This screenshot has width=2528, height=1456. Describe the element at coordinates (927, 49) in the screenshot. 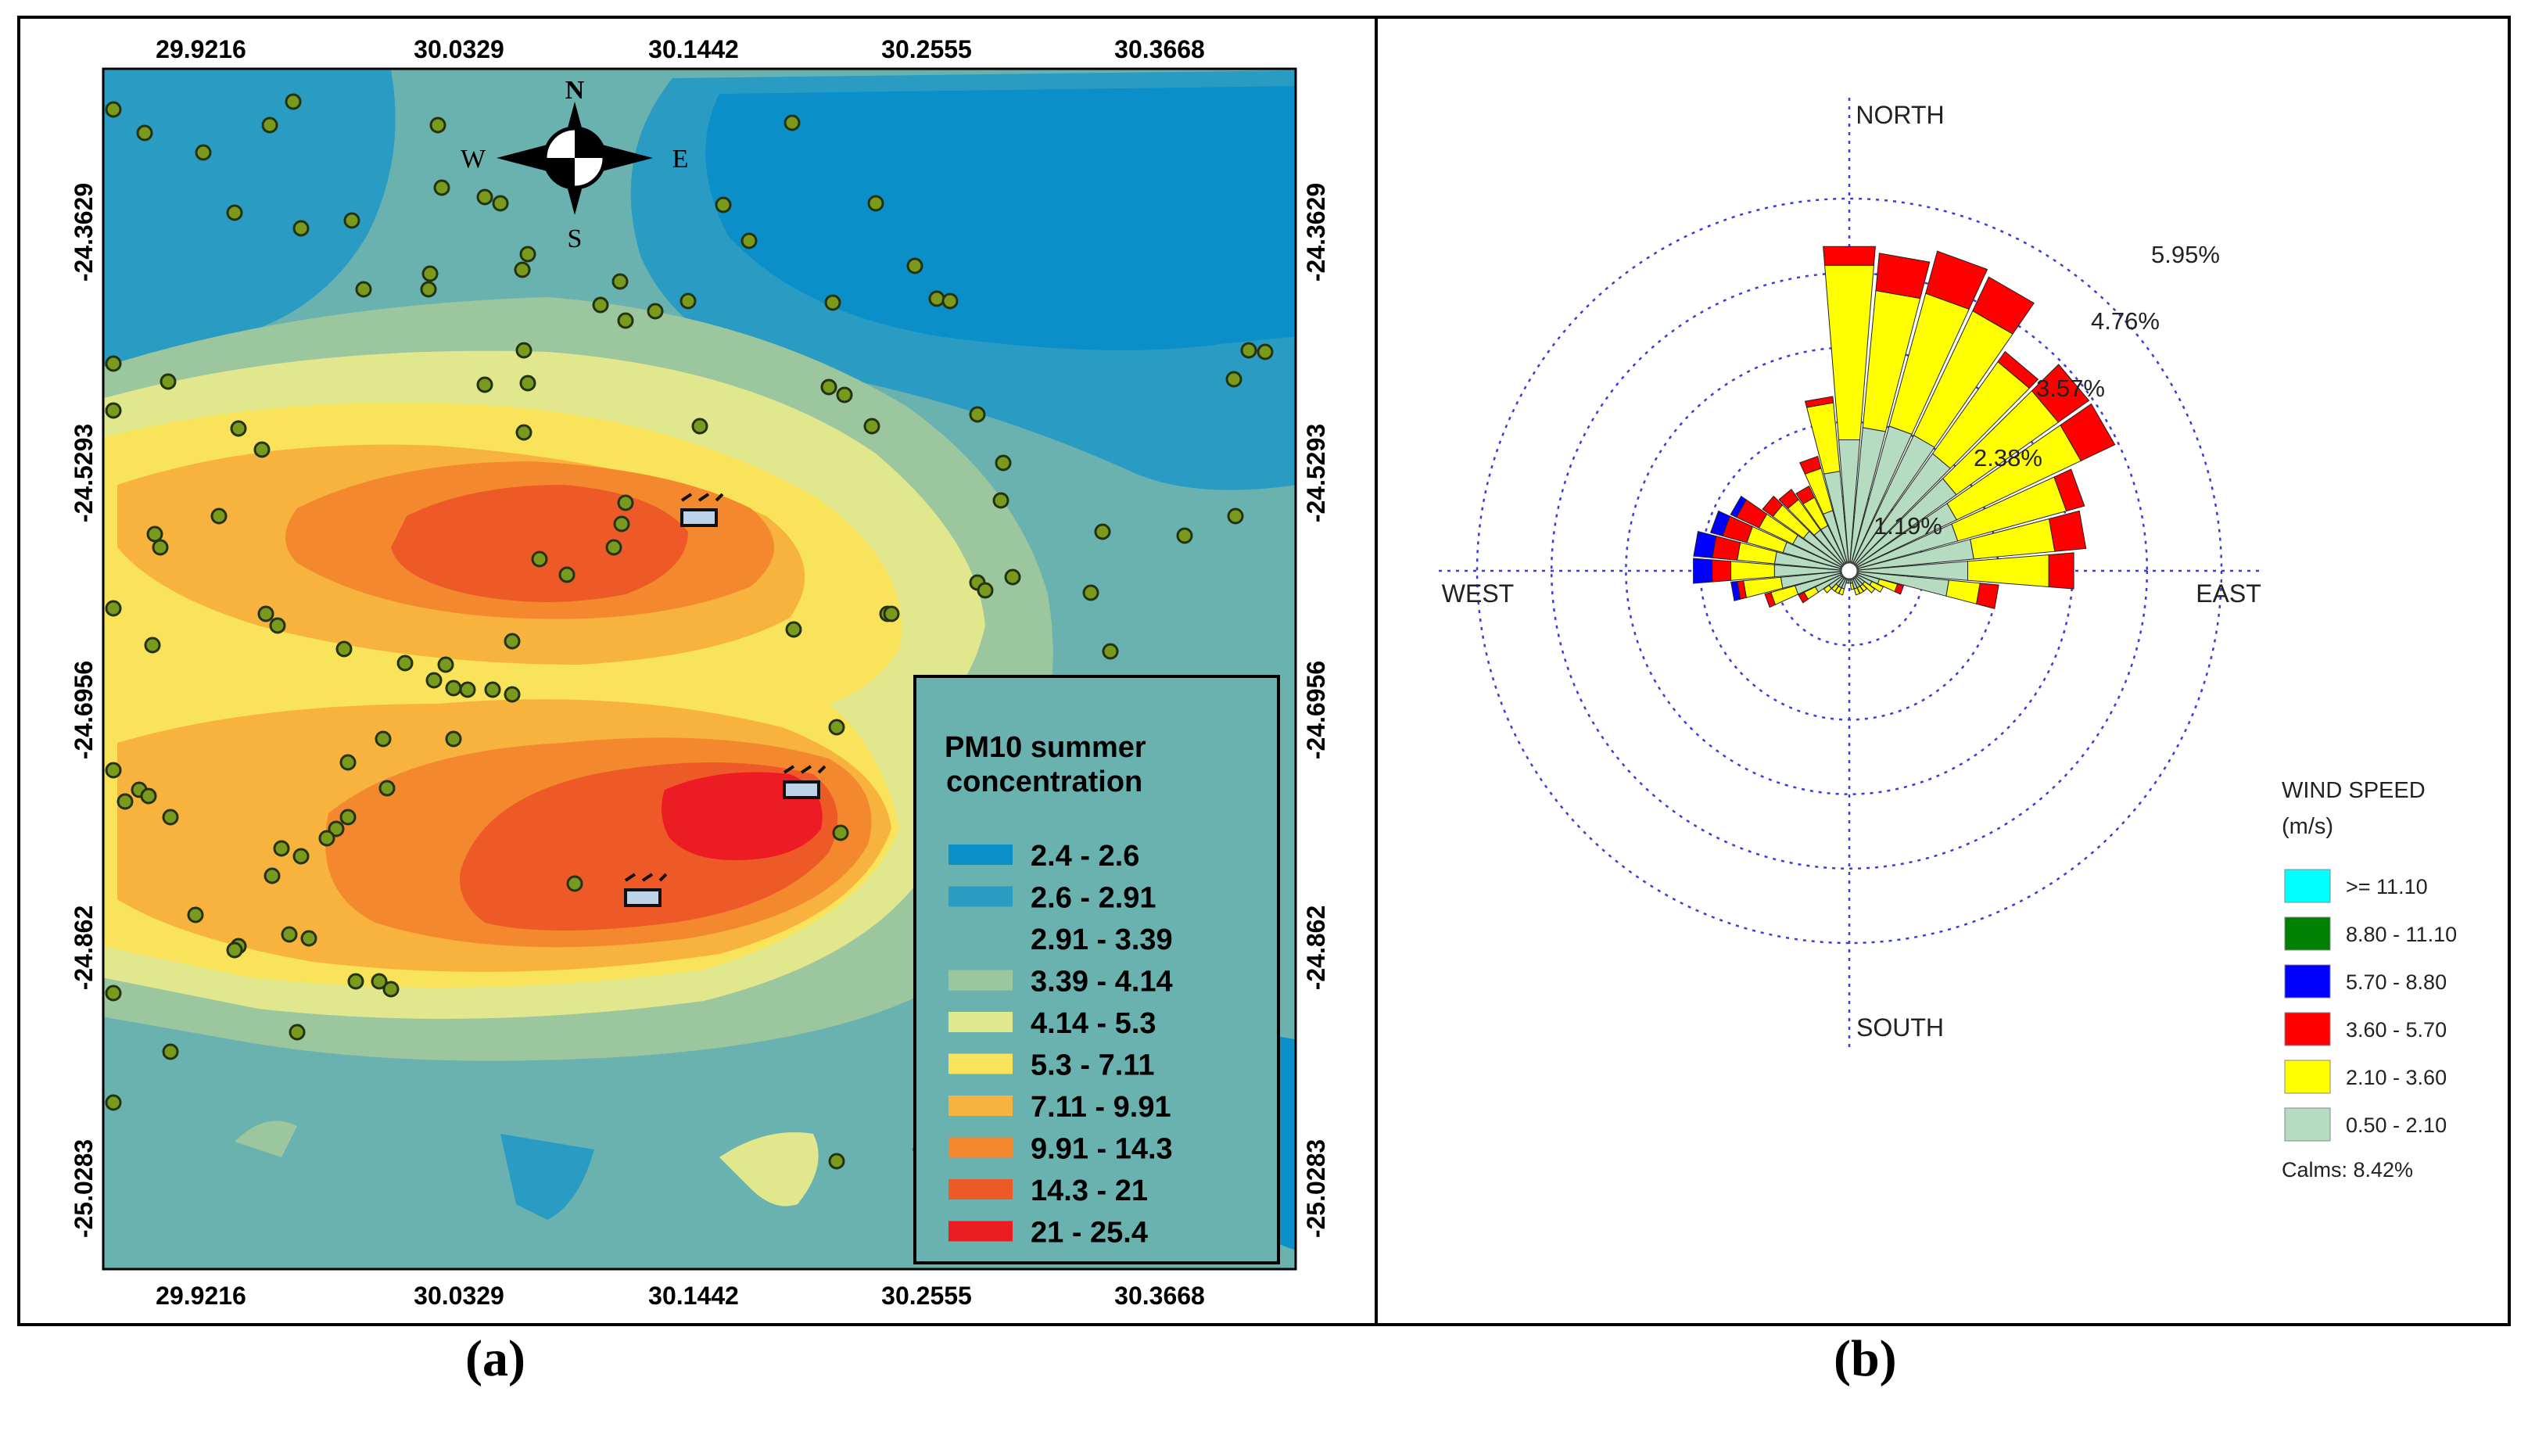

I see `x-tick-top: 30.2555` at that location.